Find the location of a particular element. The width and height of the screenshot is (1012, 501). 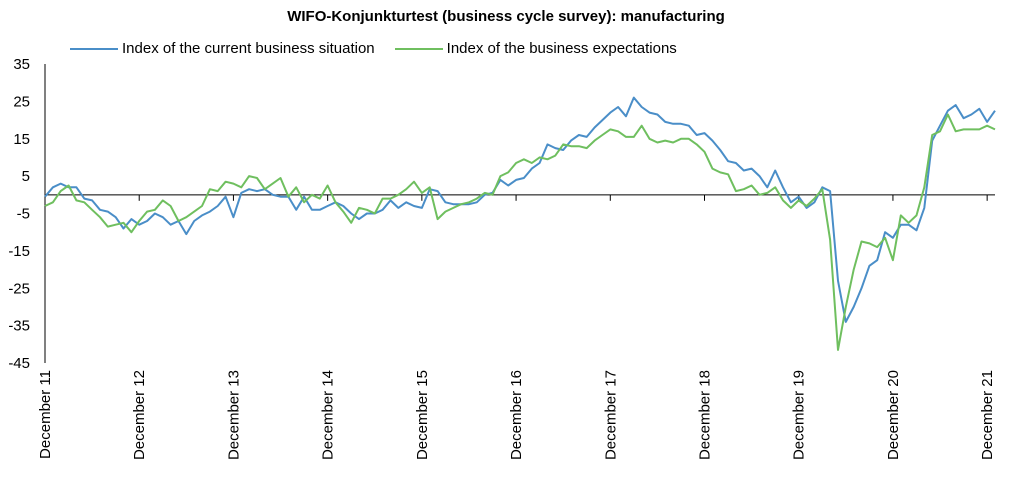

legend-label-expectations: Index of the business expectations is located at coordinates (561, 48).